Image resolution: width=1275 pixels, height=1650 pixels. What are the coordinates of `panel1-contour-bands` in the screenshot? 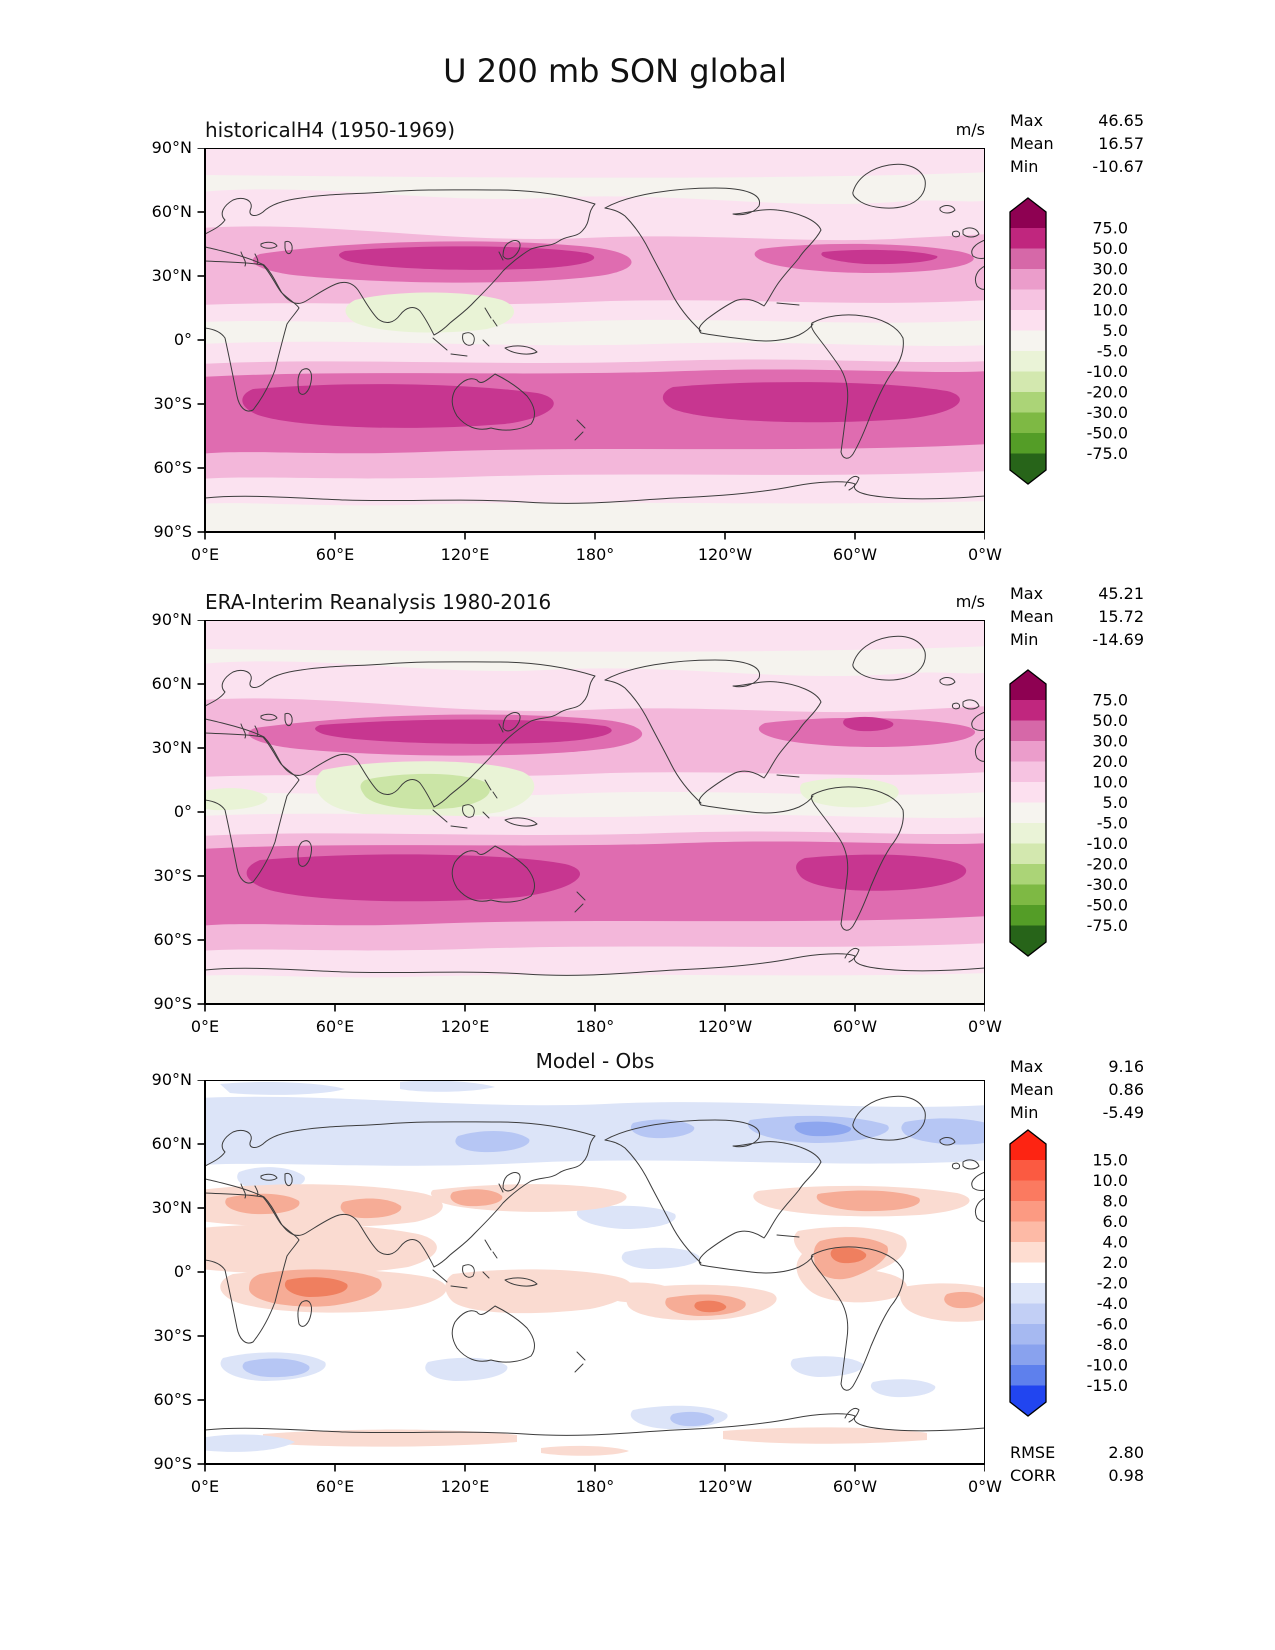 It's located at (595, 340).